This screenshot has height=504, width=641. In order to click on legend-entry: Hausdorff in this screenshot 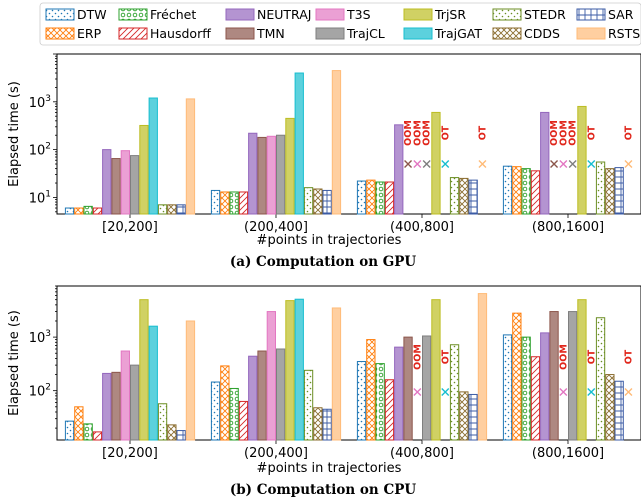, I will do `click(164, 33)`.